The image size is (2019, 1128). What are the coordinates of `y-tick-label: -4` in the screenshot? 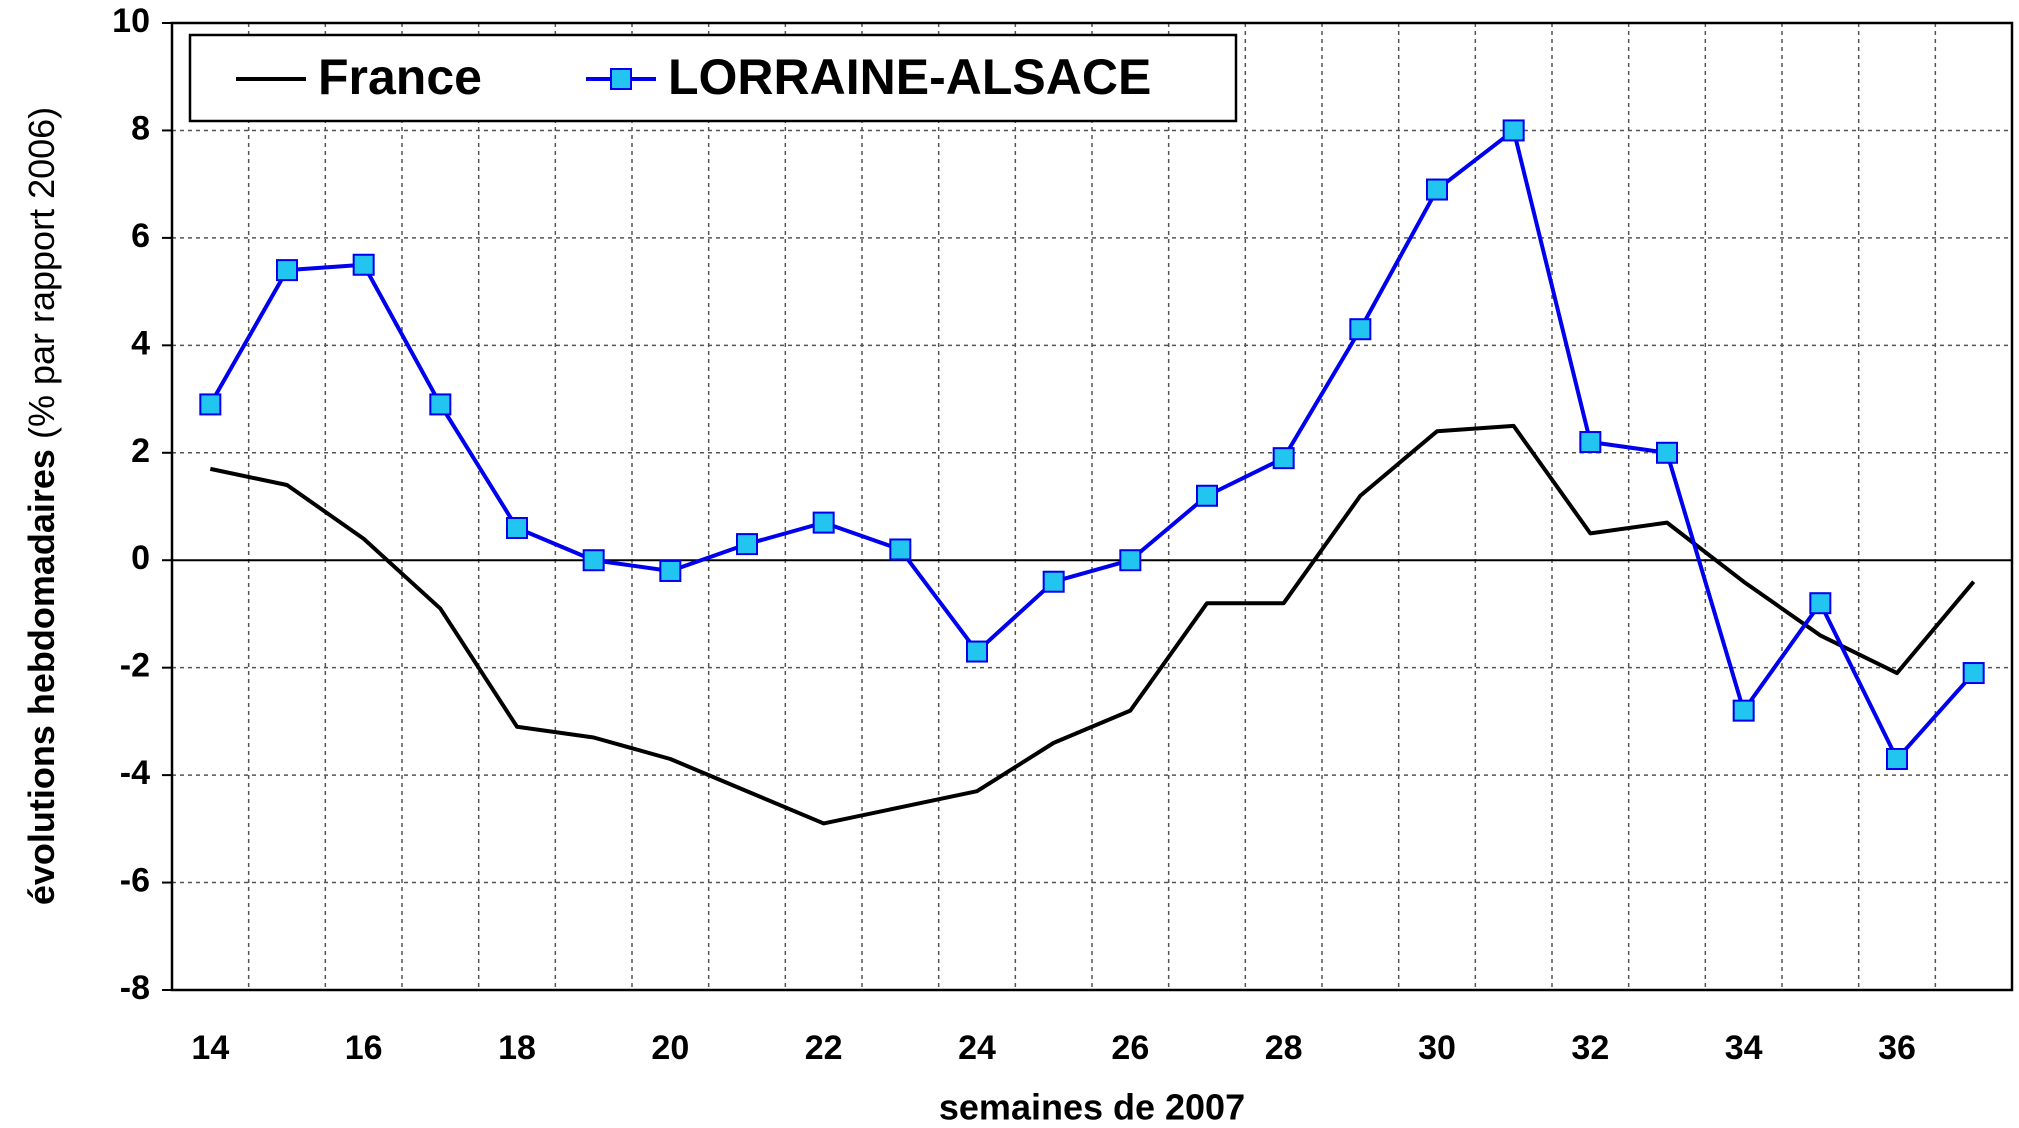 It's located at (135, 773).